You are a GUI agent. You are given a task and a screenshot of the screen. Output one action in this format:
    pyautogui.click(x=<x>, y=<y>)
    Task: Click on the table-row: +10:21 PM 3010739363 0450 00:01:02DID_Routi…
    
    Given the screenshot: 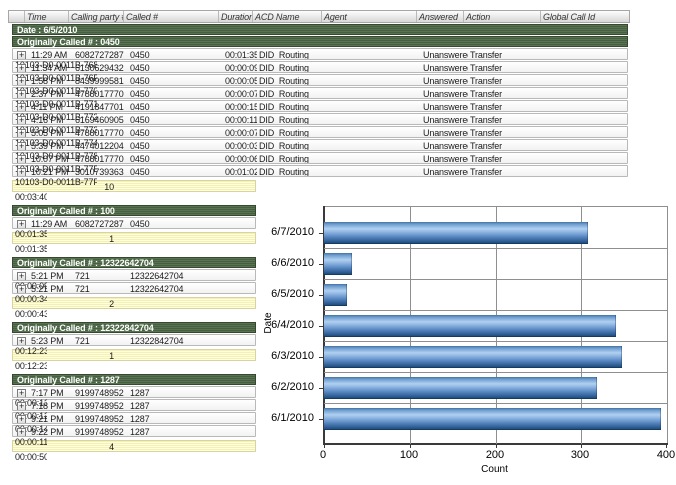 What is the action you would take?
    pyautogui.click(x=320, y=175)
    